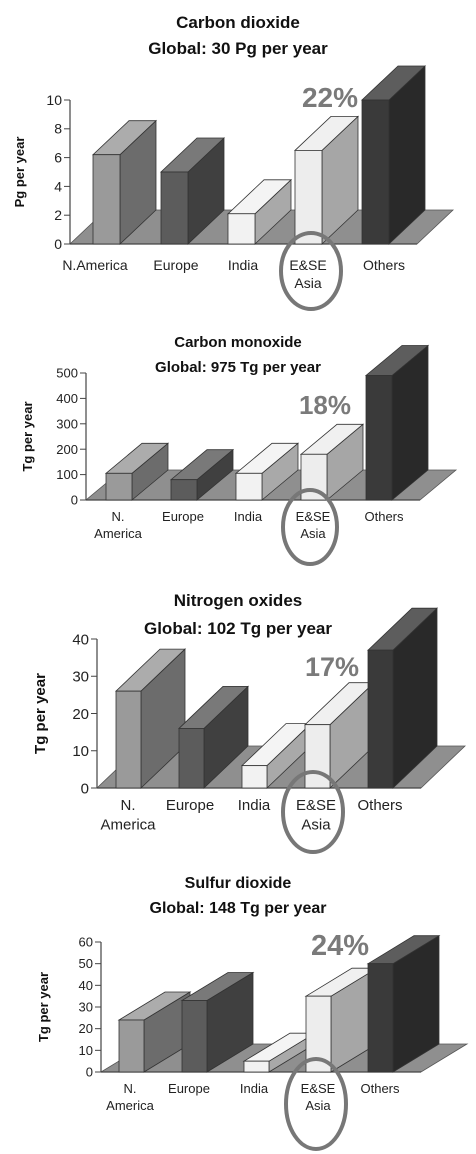 The image size is (476, 1154). What do you see at coordinates (58, 129) in the screenshot?
I see `y-tick-label: 8` at bounding box center [58, 129].